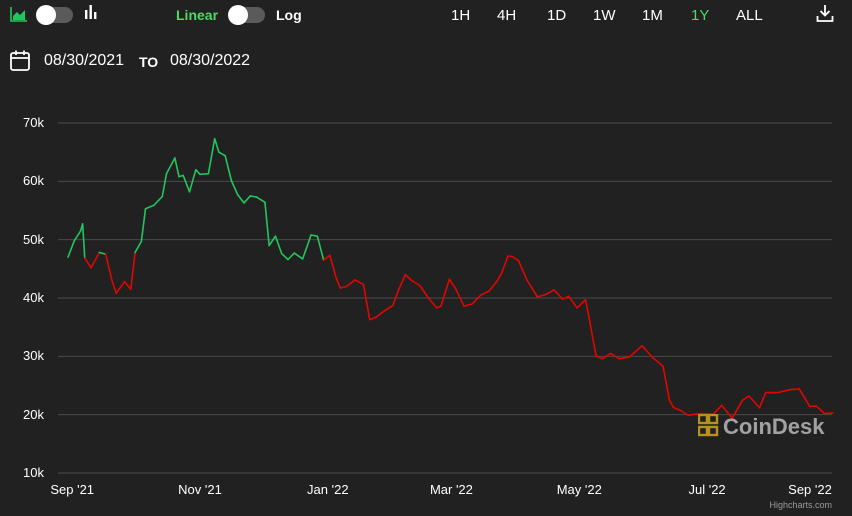 The image size is (852, 516). I want to click on download-icon, so click(825, 13).